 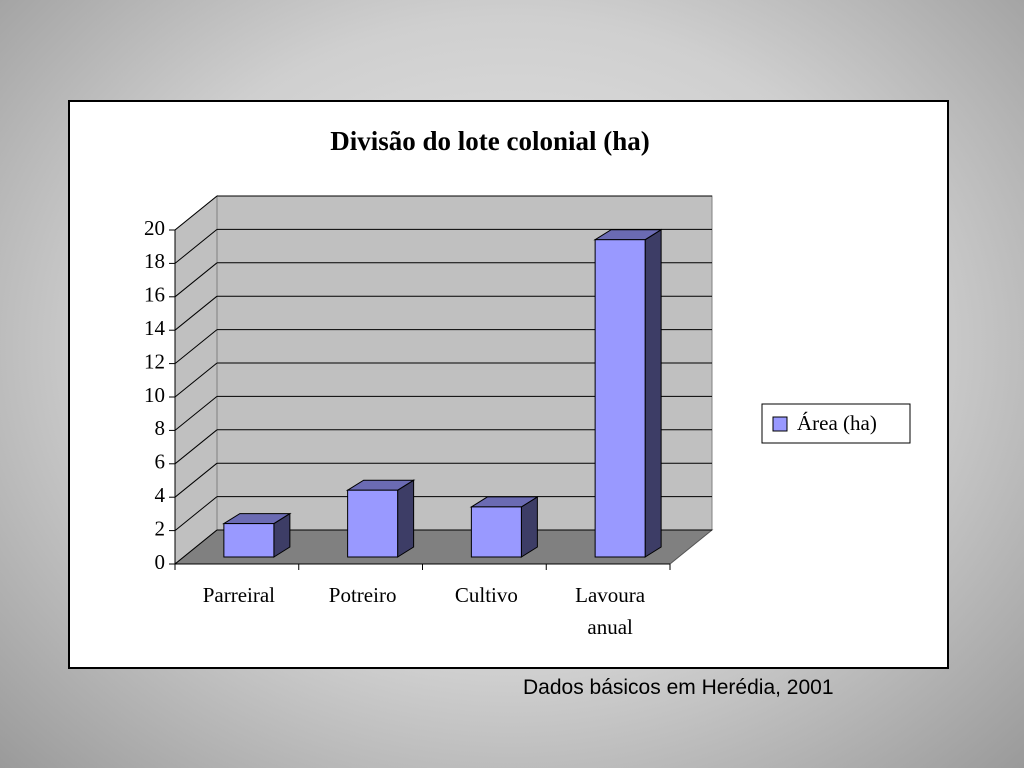 What do you see at coordinates (154, 295) in the screenshot?
I see `y-tick-label: 16` at bounding box center [154, 295].